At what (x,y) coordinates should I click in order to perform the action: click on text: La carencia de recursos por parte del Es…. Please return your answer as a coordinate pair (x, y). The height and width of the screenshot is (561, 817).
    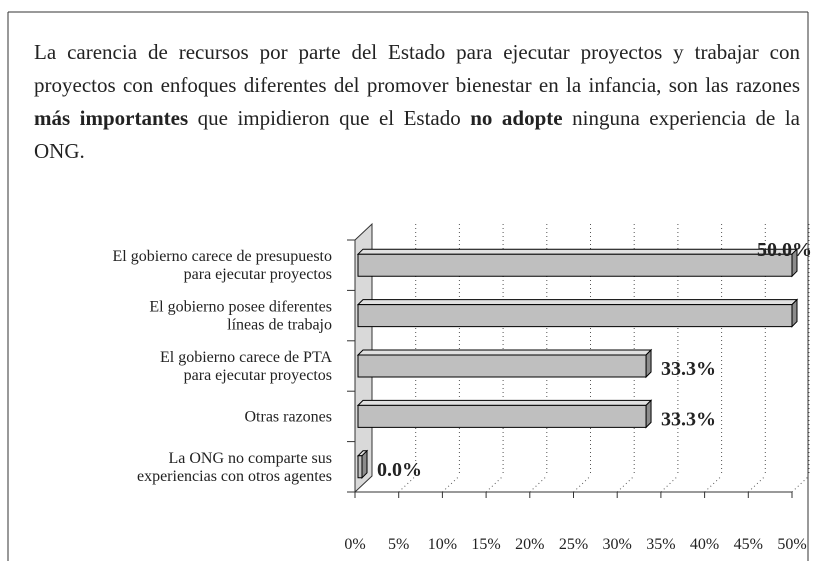
    Looking at the image, I should click on (417, 68).